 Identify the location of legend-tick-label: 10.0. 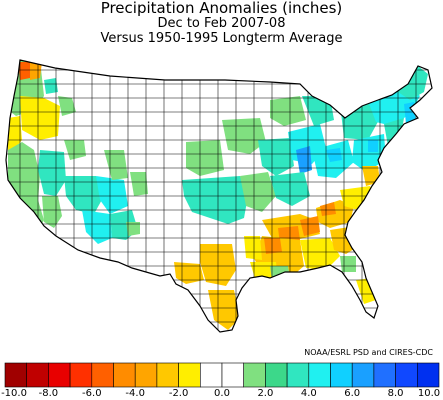
(429, 393).